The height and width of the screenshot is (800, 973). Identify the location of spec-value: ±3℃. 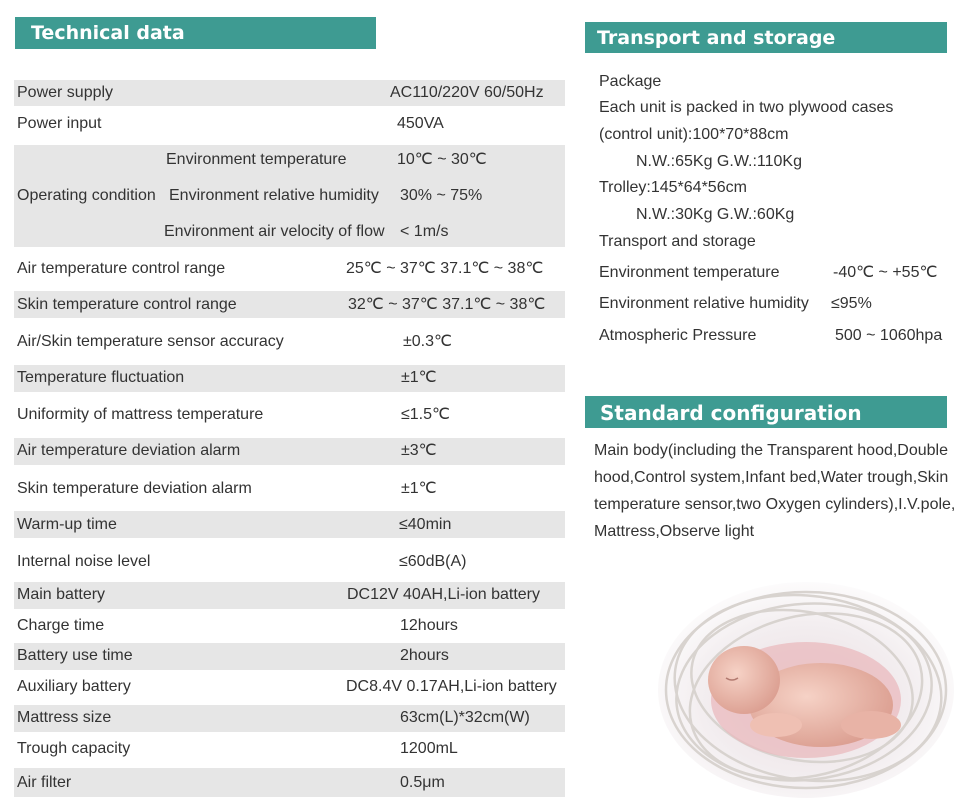
(419, 450).